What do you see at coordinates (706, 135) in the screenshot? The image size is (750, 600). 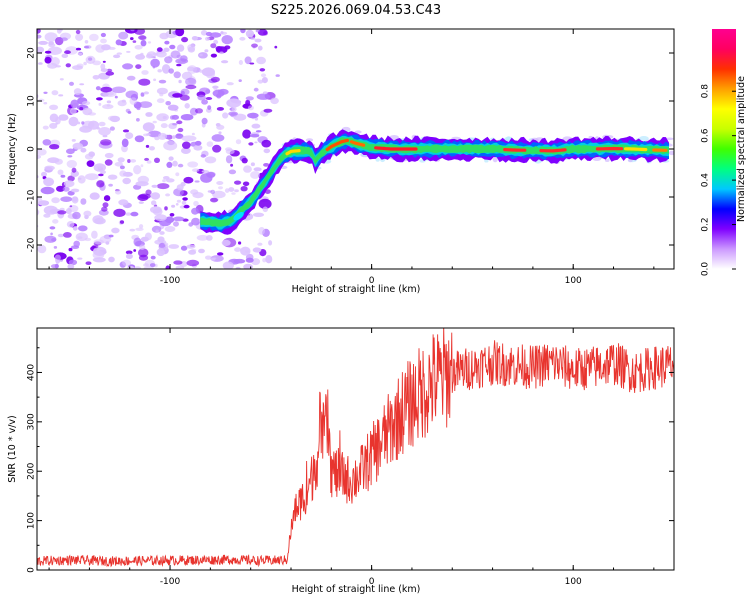 I see `colorbar-tick-label: 0.6` at bounding box center [706, 135].